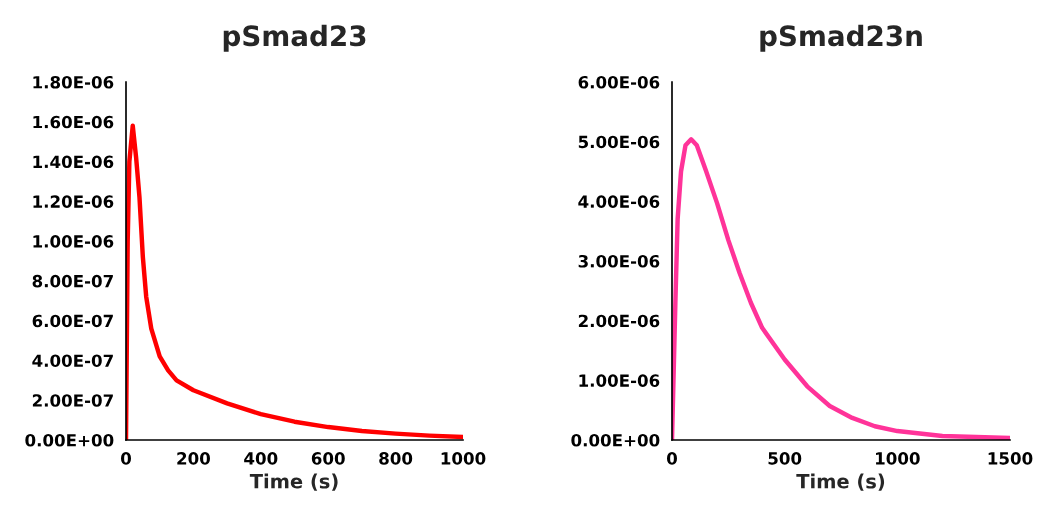 The height and width of the screenshot is (523, 1037). Describe the element at coordinates (294, 38) in the screenshot. I see `chart-title: pSmad23` at that location.